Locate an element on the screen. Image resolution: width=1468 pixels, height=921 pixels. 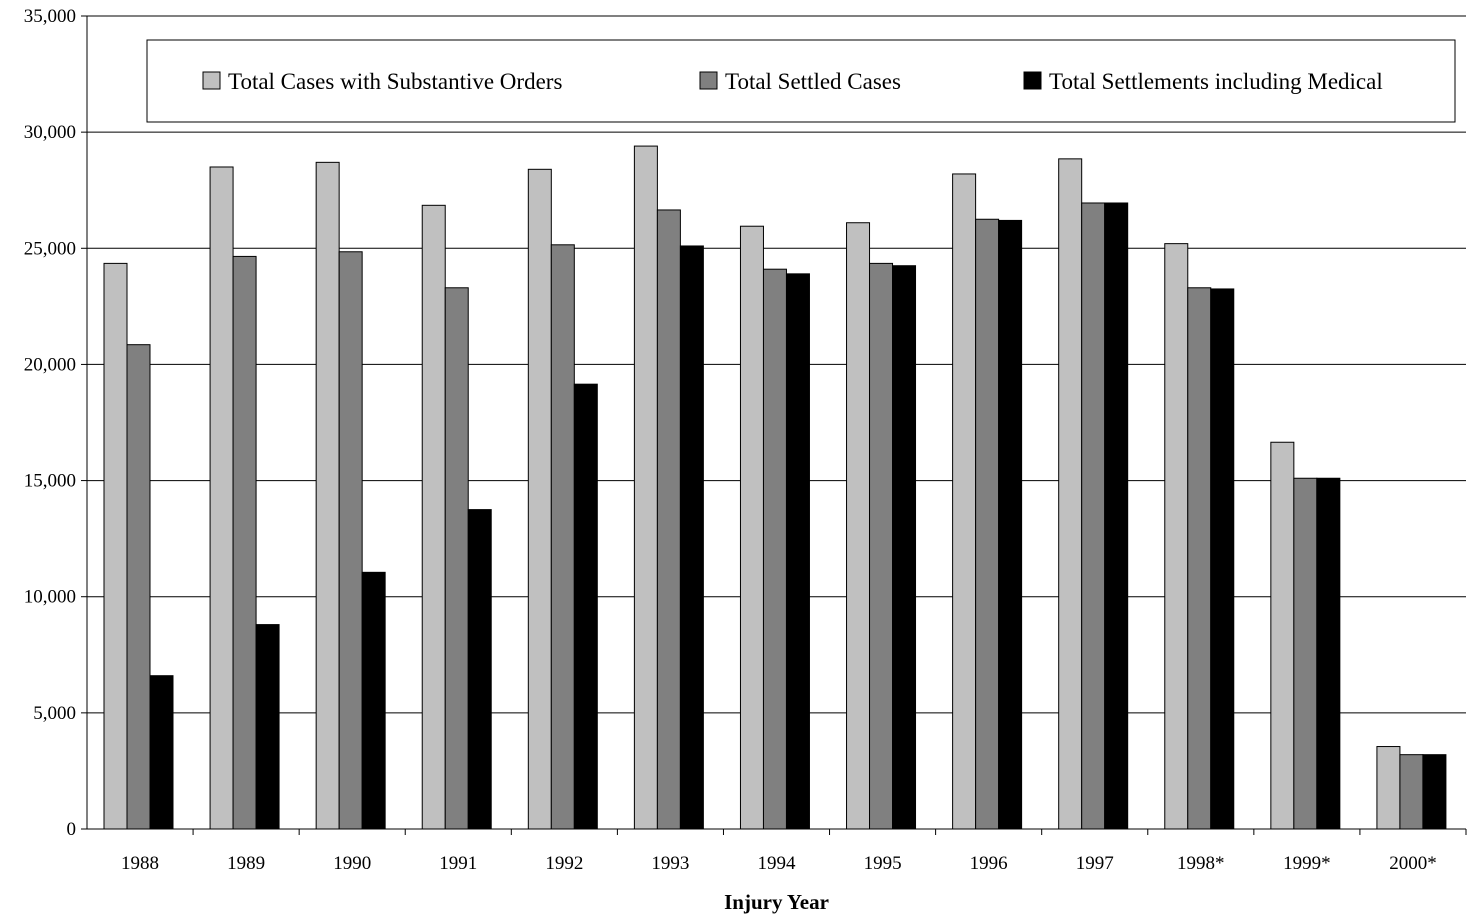
x-tick-label: 1998* is located at coordinates (1201, 863).